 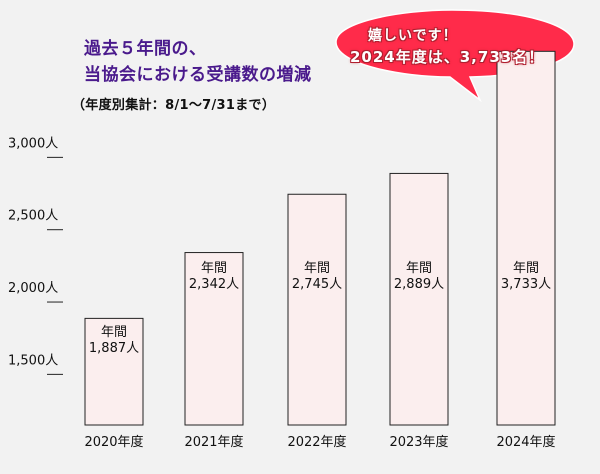 I want to click on bar-2020年度, so click(x=114, y=371).